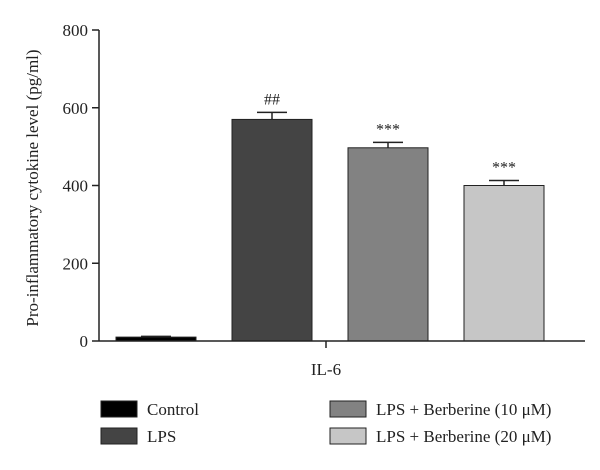 Image resolution: width=600 pixels, height=470 pixels. What do you see at coordinates (161, 436) in the screenshot?
I see `legend-label: LPS` at bounding box center [161, 436].